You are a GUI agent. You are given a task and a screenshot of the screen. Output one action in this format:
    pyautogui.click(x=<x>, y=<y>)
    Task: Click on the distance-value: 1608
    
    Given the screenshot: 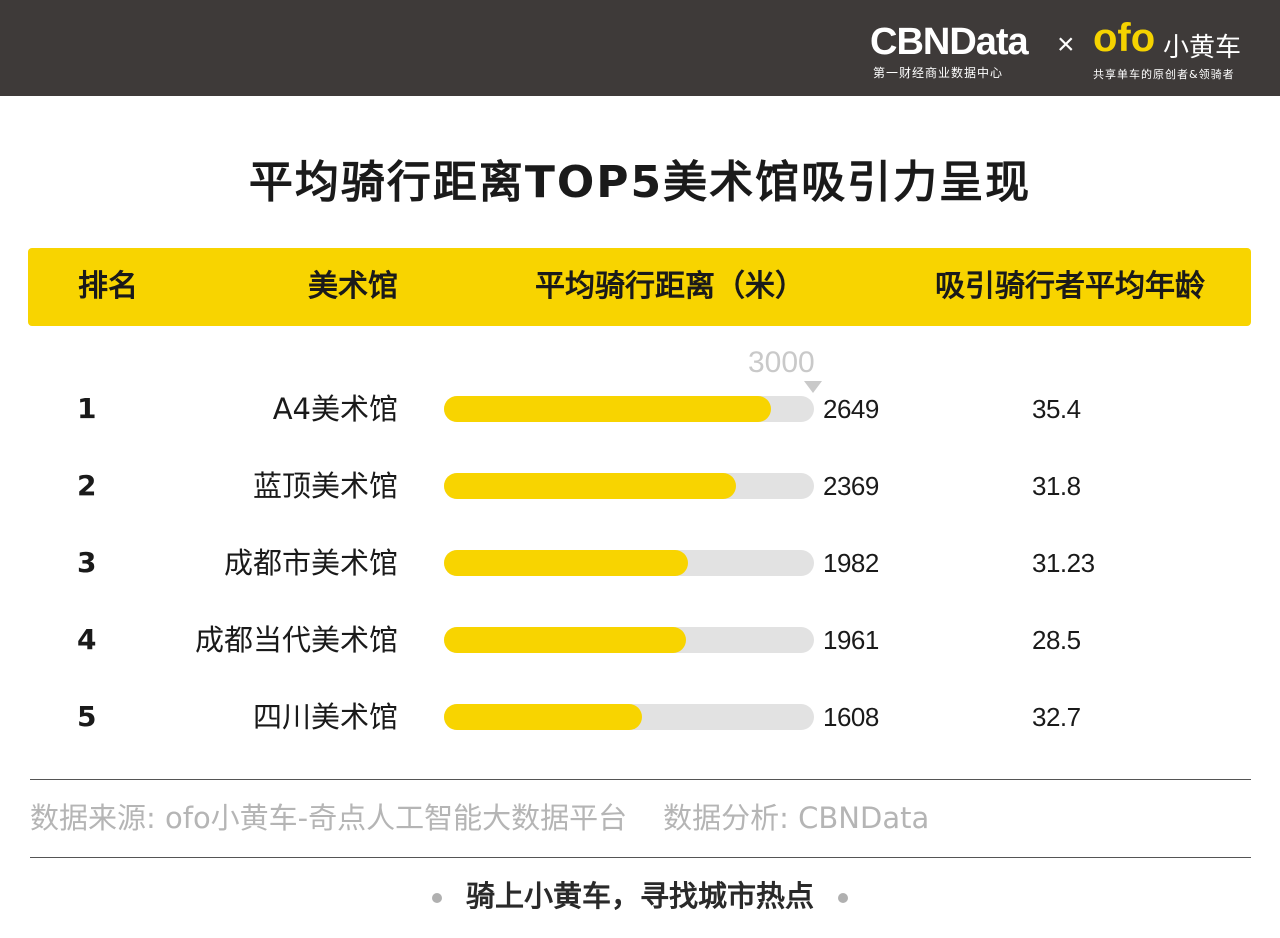 What is the action you would take?
    pyautogui.click(x=851, y=717)
    